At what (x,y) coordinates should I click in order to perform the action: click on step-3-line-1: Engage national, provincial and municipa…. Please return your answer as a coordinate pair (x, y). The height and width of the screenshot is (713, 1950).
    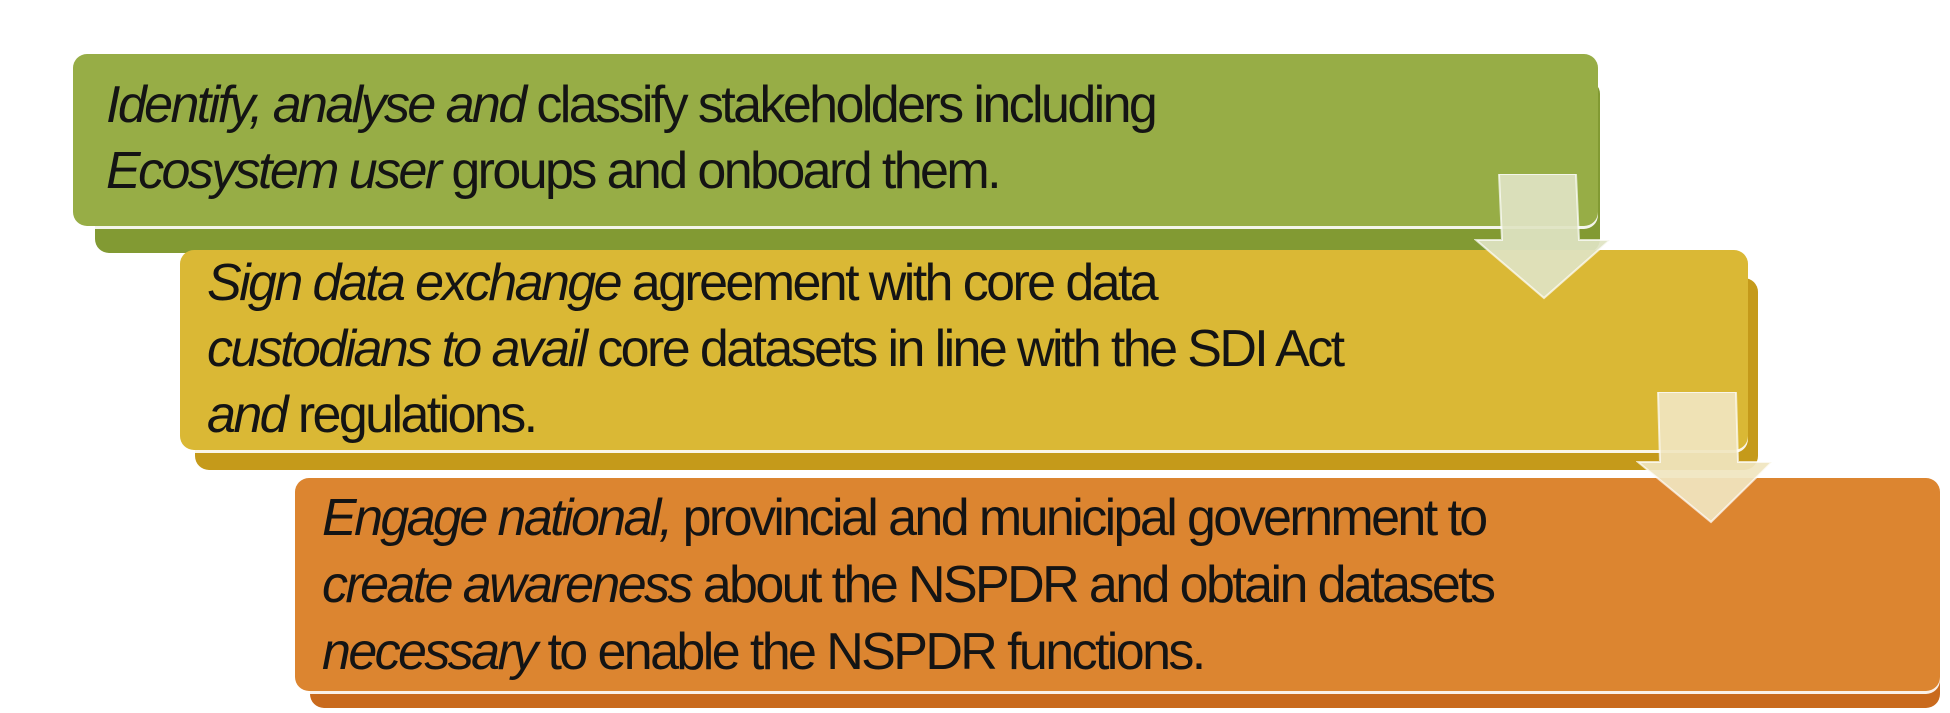
    Looking at the image, I should click on (905, 518).